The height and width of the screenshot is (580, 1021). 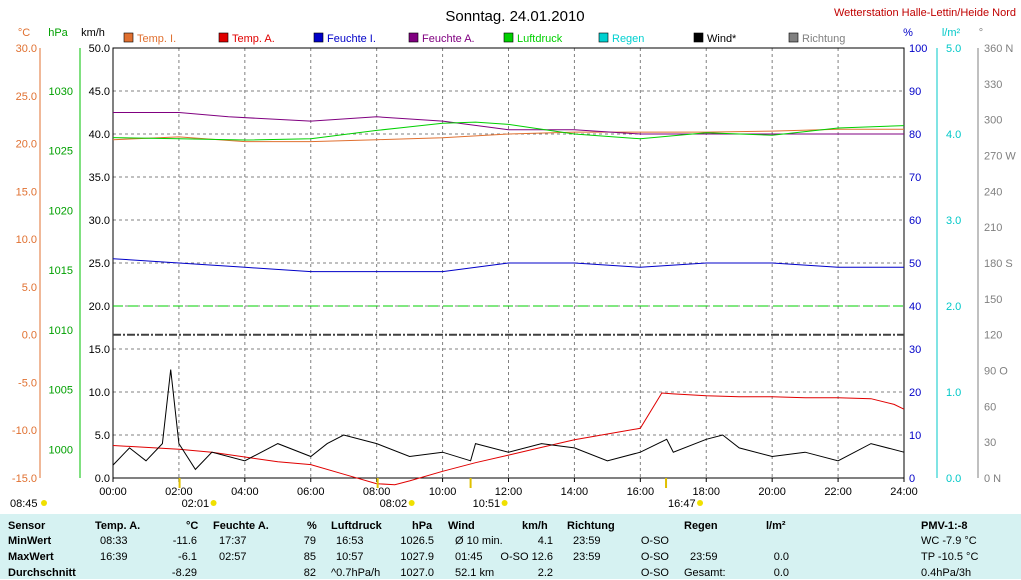 What do you see at coordinates (24, 33) in the screenshot?
I see `temp-axis-unit: °C` at bounding box center [24, 33].